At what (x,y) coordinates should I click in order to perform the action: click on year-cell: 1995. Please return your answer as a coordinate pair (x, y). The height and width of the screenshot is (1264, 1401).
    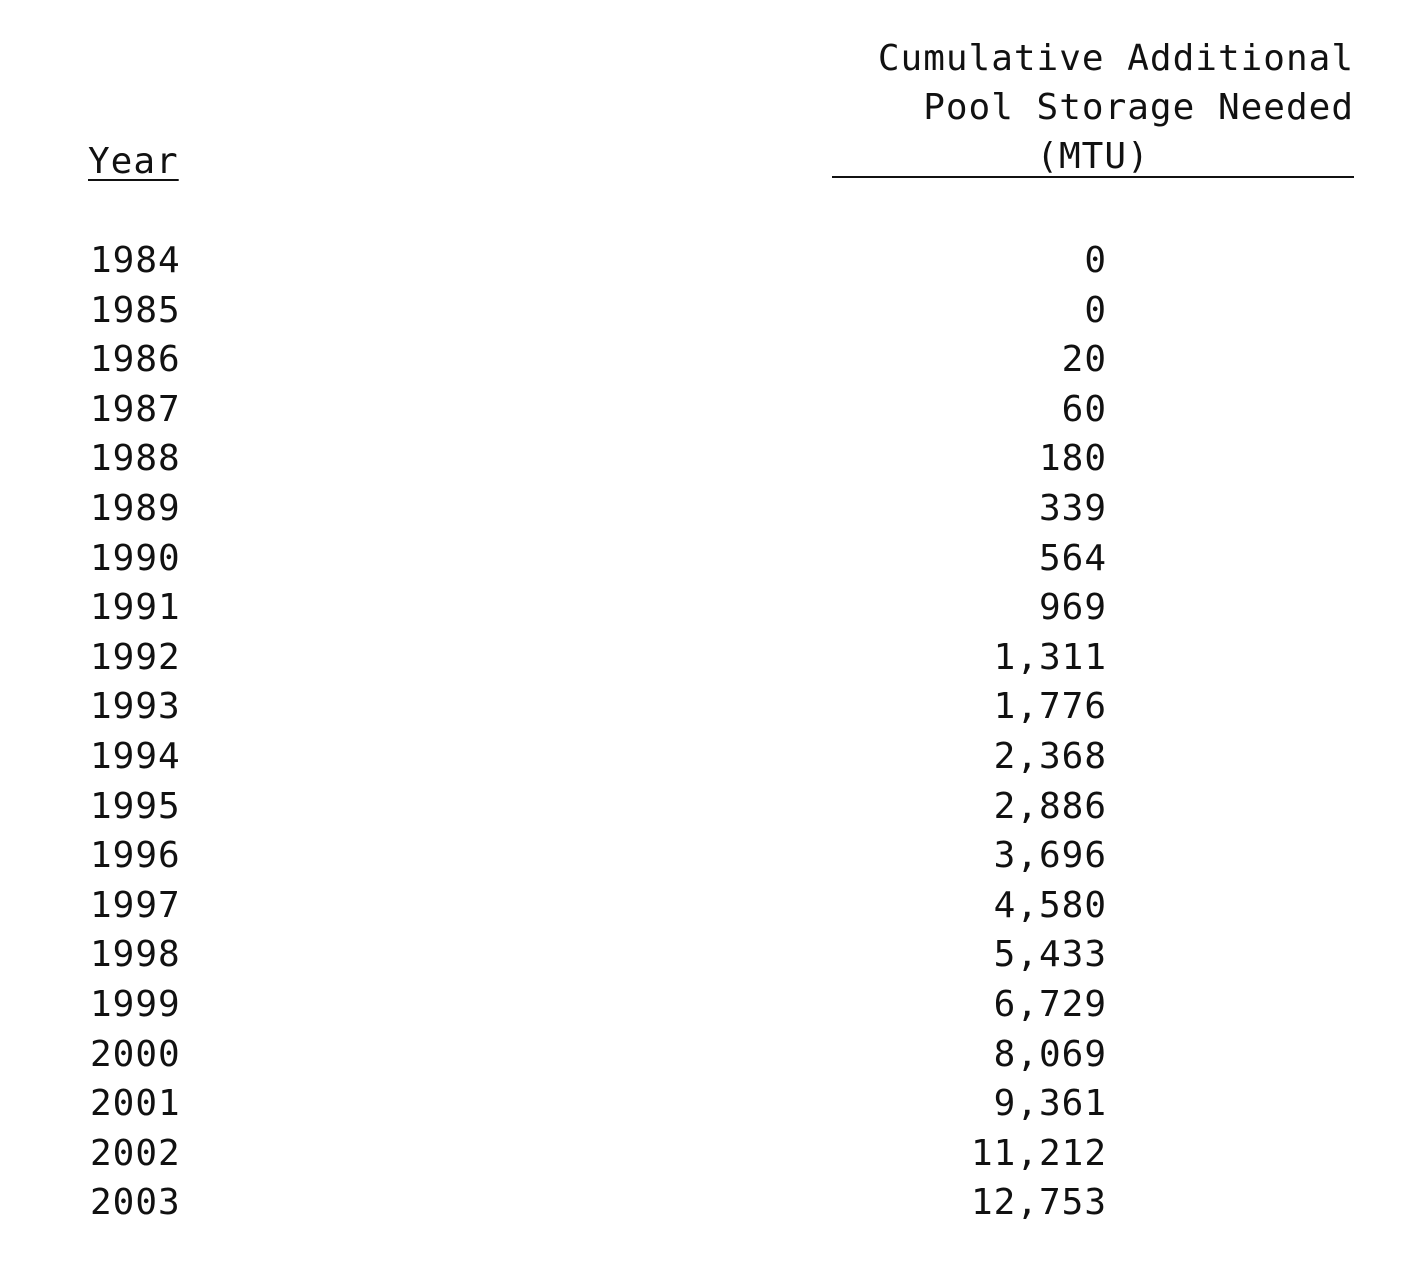
    Looking at the image, I should click on (135, 806).